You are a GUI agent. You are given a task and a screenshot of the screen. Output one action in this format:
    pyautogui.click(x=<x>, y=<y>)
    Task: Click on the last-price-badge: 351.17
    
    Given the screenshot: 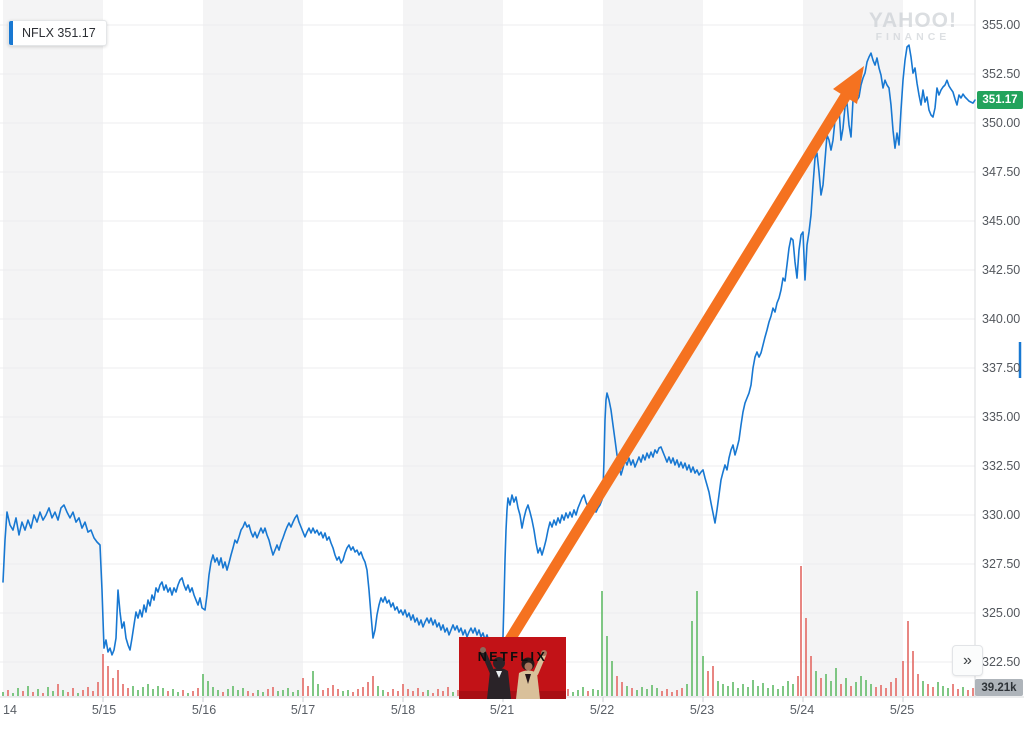 What is the action you would take?
    pyautogui.click(x=1000, y=100)
    